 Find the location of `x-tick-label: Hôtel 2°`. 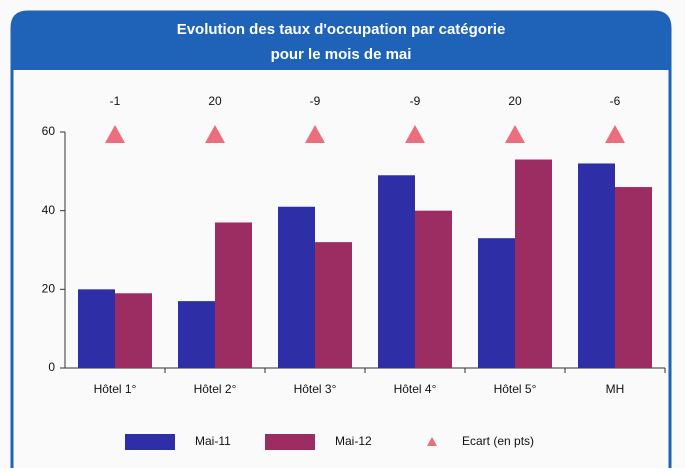

x-tick-label: Hôtel 2° is located at coordinates (215, 389).